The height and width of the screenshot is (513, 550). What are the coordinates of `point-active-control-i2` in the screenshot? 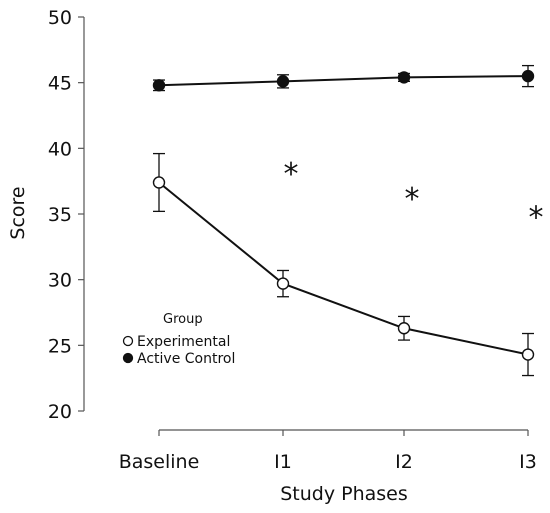 It's located at (404, 77).